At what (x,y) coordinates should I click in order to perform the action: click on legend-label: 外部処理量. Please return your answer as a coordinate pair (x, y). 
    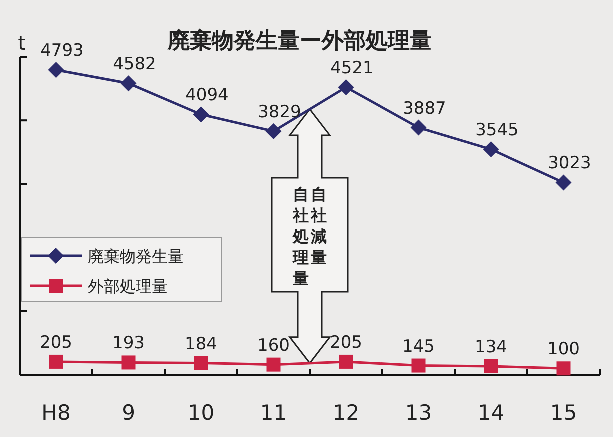
    Looking at the image, I should click on (128, 286).